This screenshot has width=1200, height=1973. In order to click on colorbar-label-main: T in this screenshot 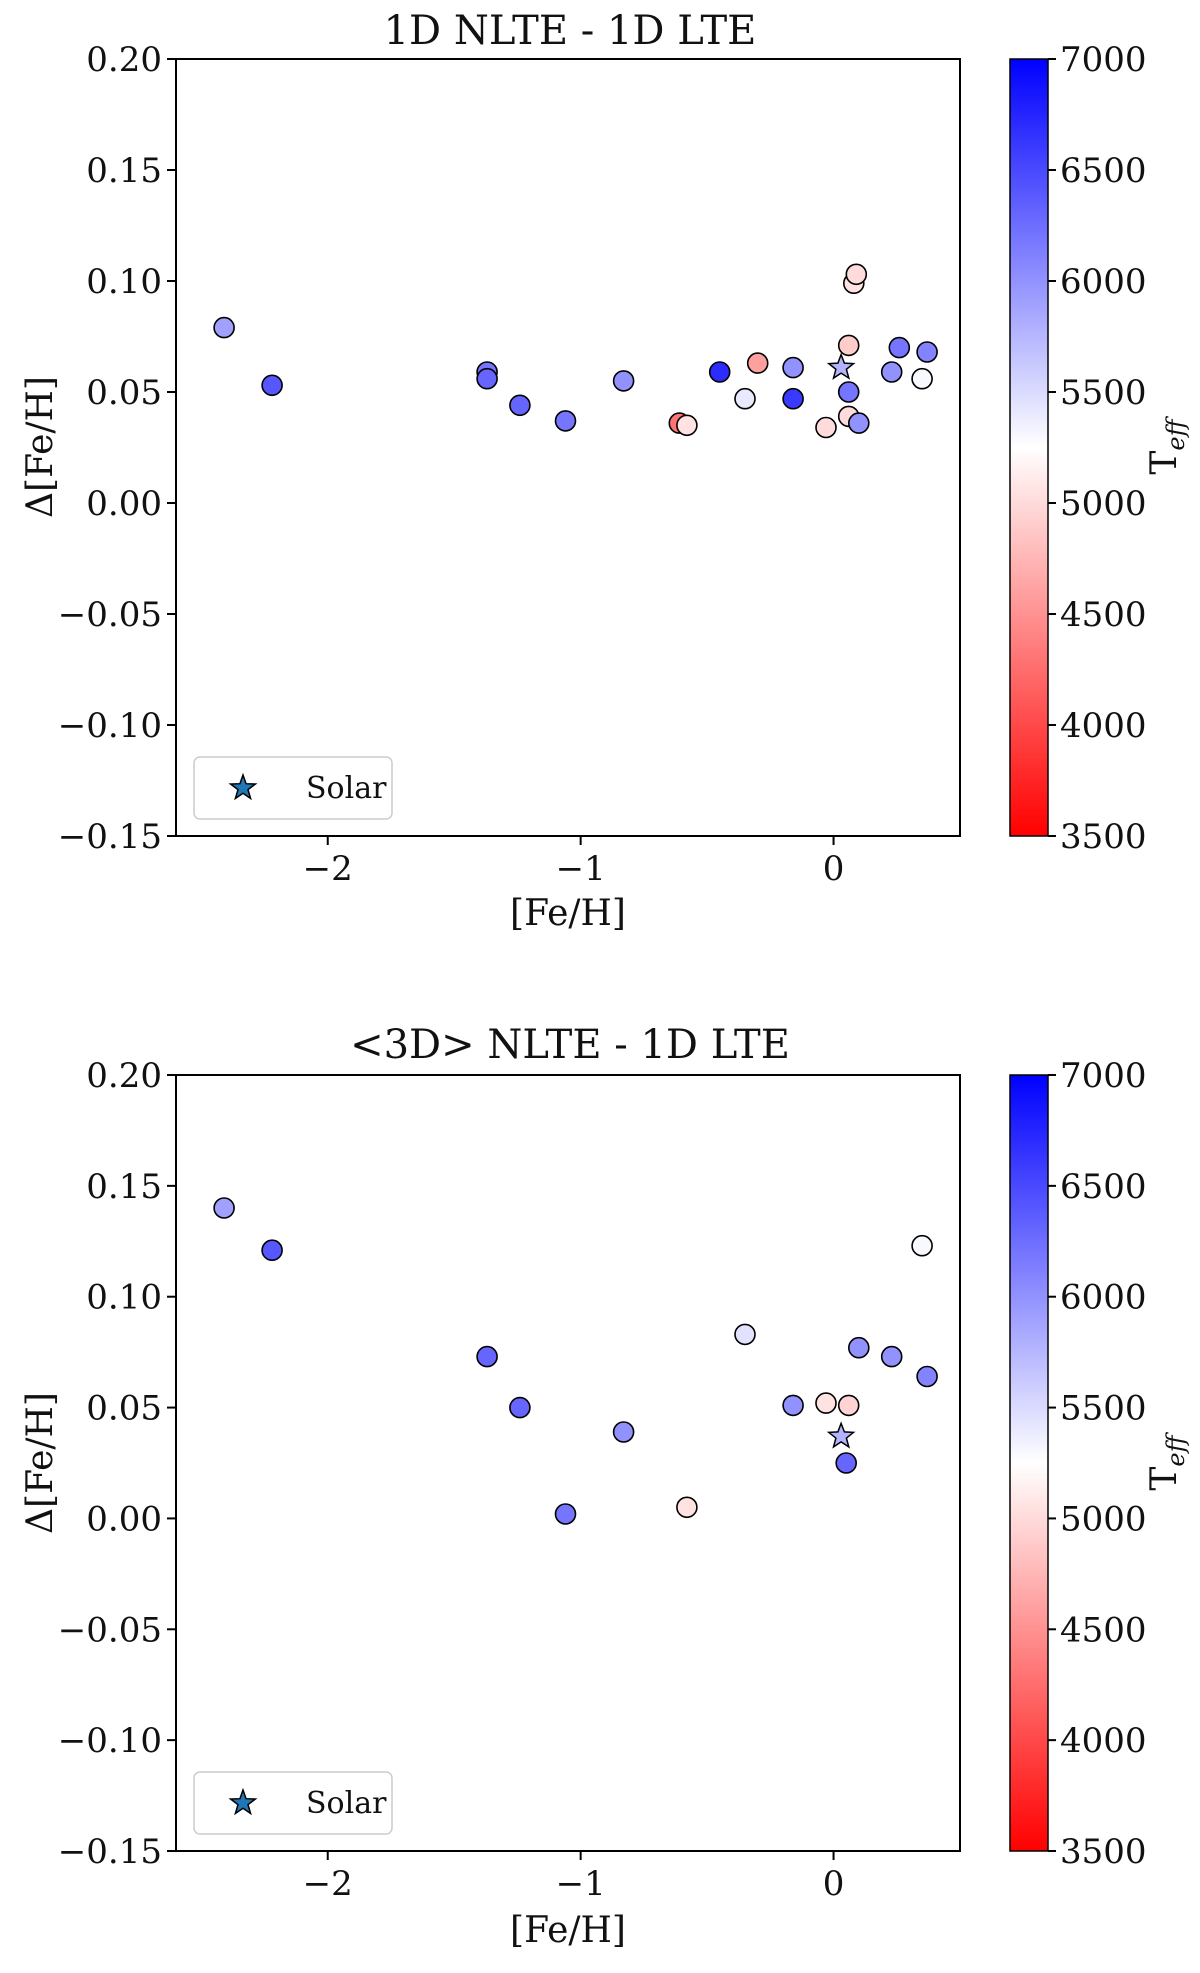, I will do `click(1164, 1479)`.